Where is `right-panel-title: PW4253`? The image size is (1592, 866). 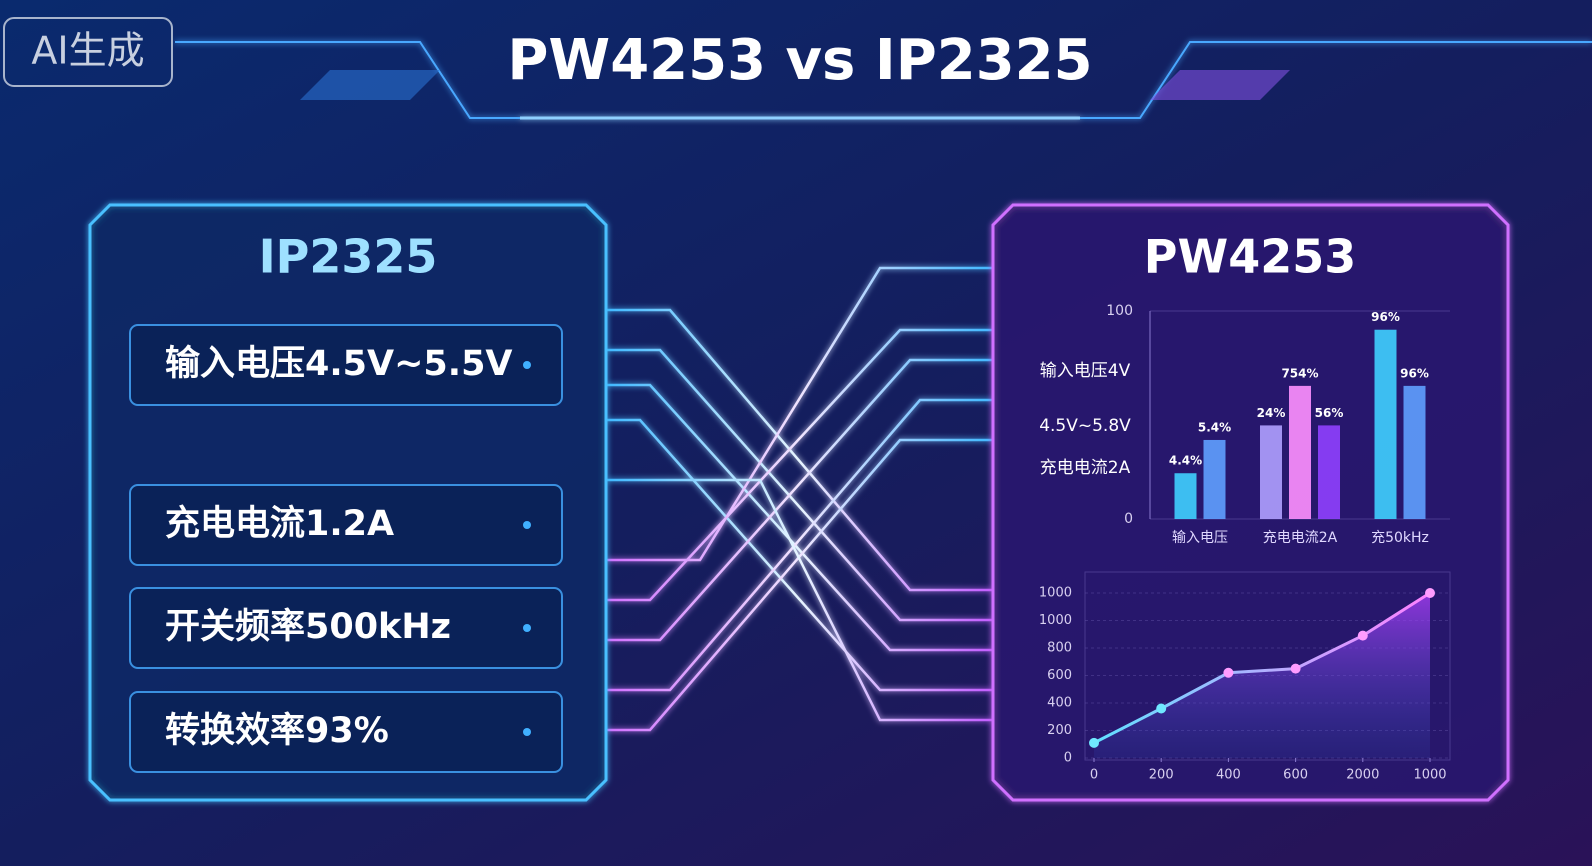 right-panel-title: PW4253 is located at coordinates (1250, 257).